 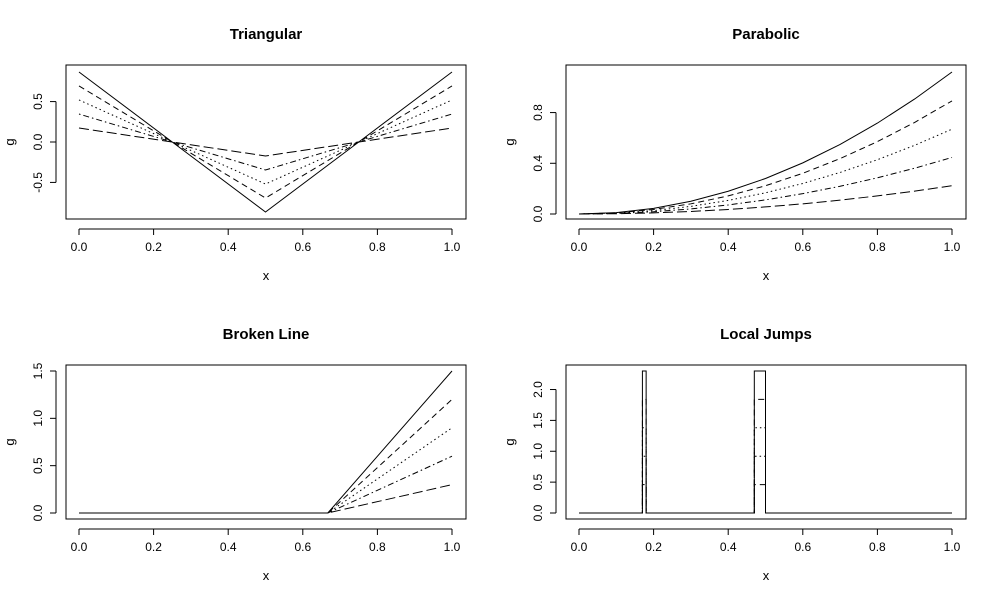 What do you see at coordinates (38, 182) in the screenshot?
I see `y-tick-label: -0.5` at bounding box center [38, 182].